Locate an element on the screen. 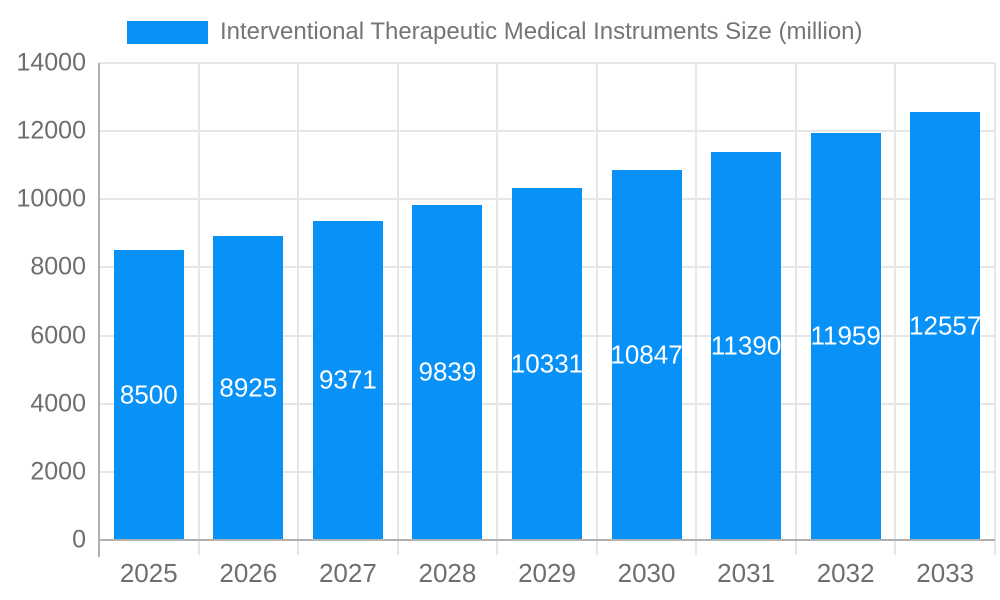  x-tick-label: 2025 is located at coordinates (148, 573).